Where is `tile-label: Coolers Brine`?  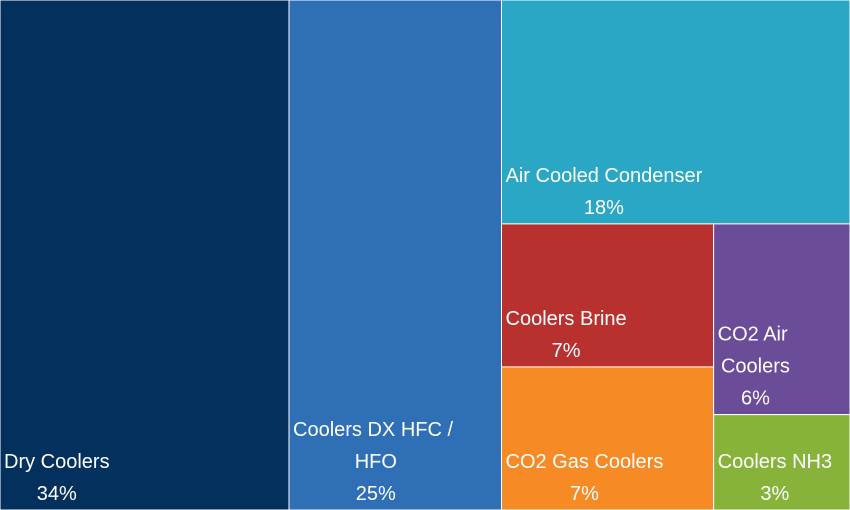 tile-label: Coolers Brine is located at coordinates (566, 319).